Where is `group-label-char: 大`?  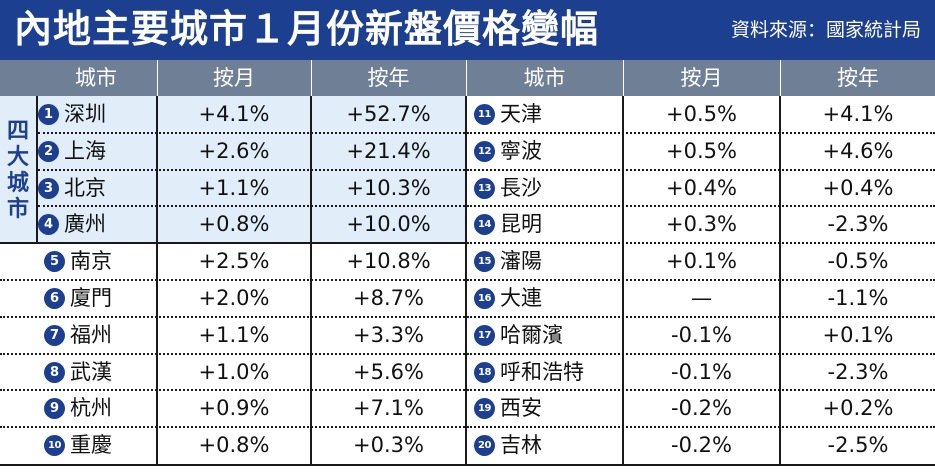 group-label-char: 大 is located at coordinates (17, 156).